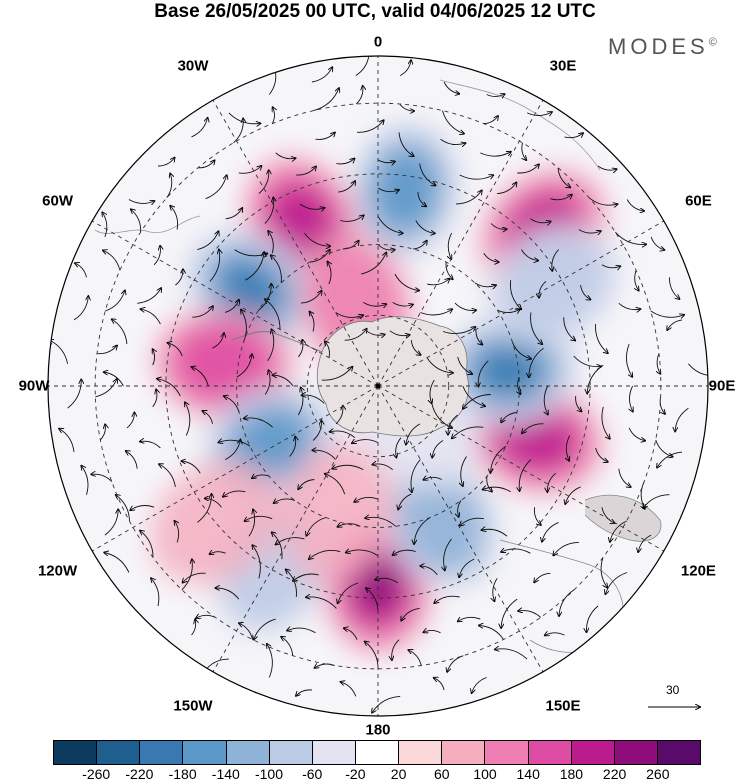  I want to click on brand-logo: MODES©, so click(662, 47).